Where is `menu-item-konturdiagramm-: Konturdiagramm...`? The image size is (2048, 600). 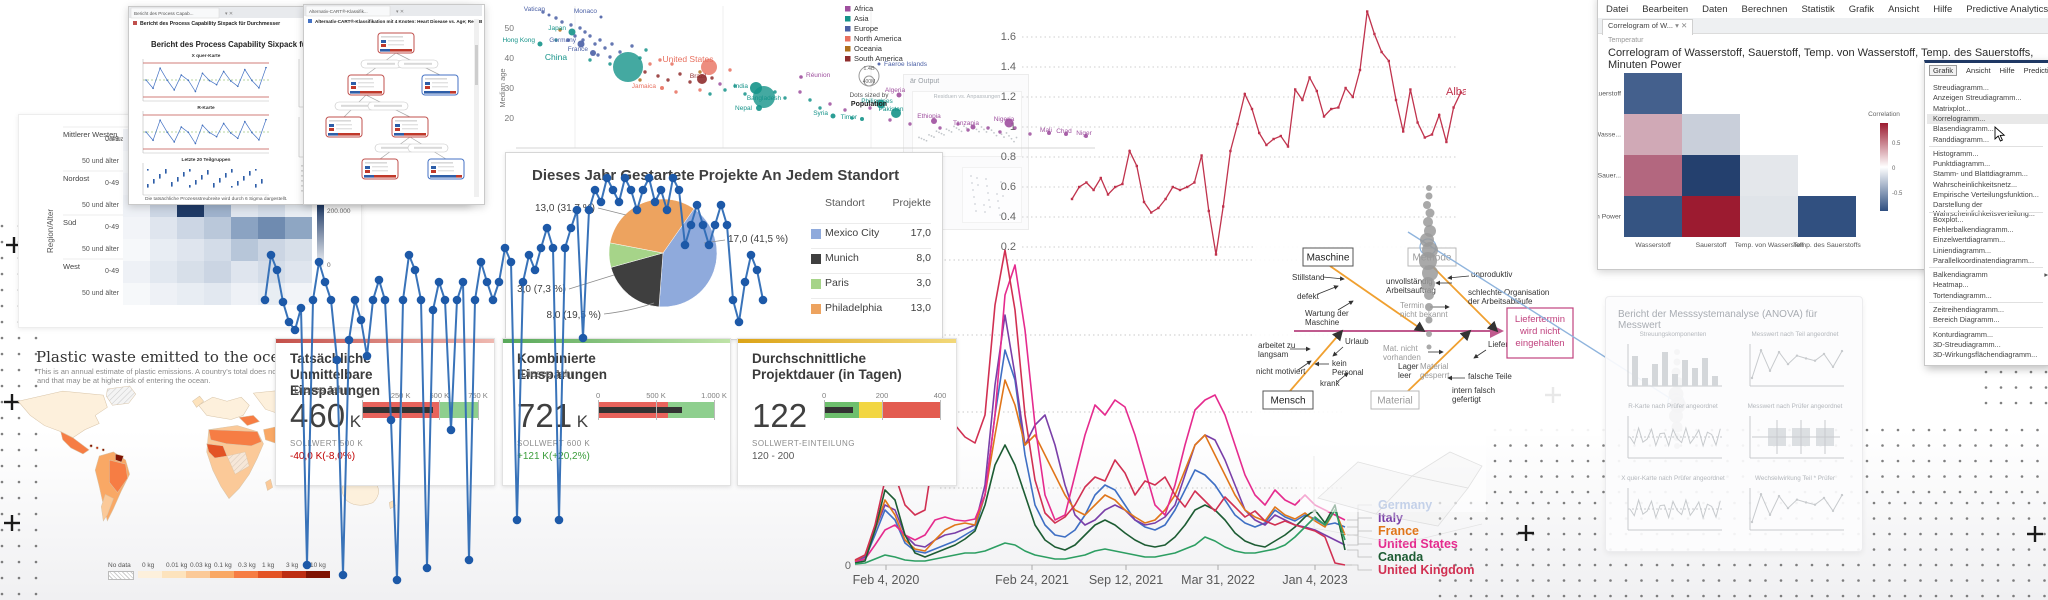 menu-item-konturdiagramm-: Konturdiagramm... is located at coordinates (1963, 334).